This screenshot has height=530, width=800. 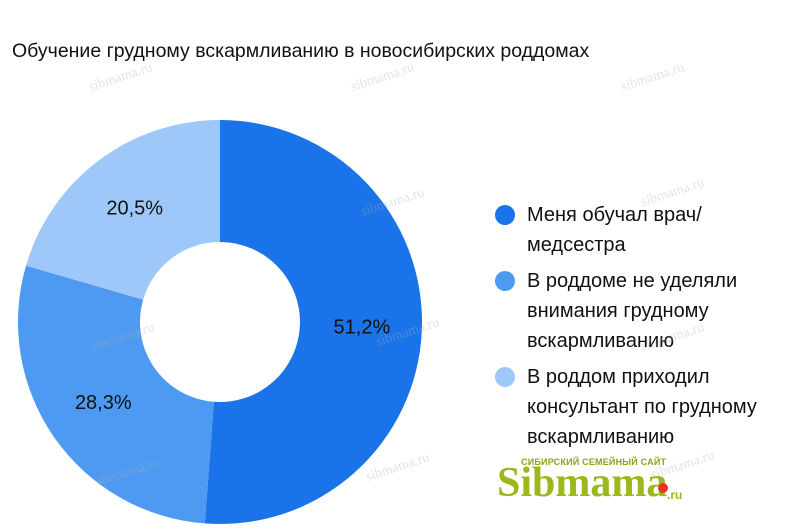 What do you see at coordinates (675, 495) in the screenshot?
I see `logo-tld: .ru` at bounding box center [675, 495].